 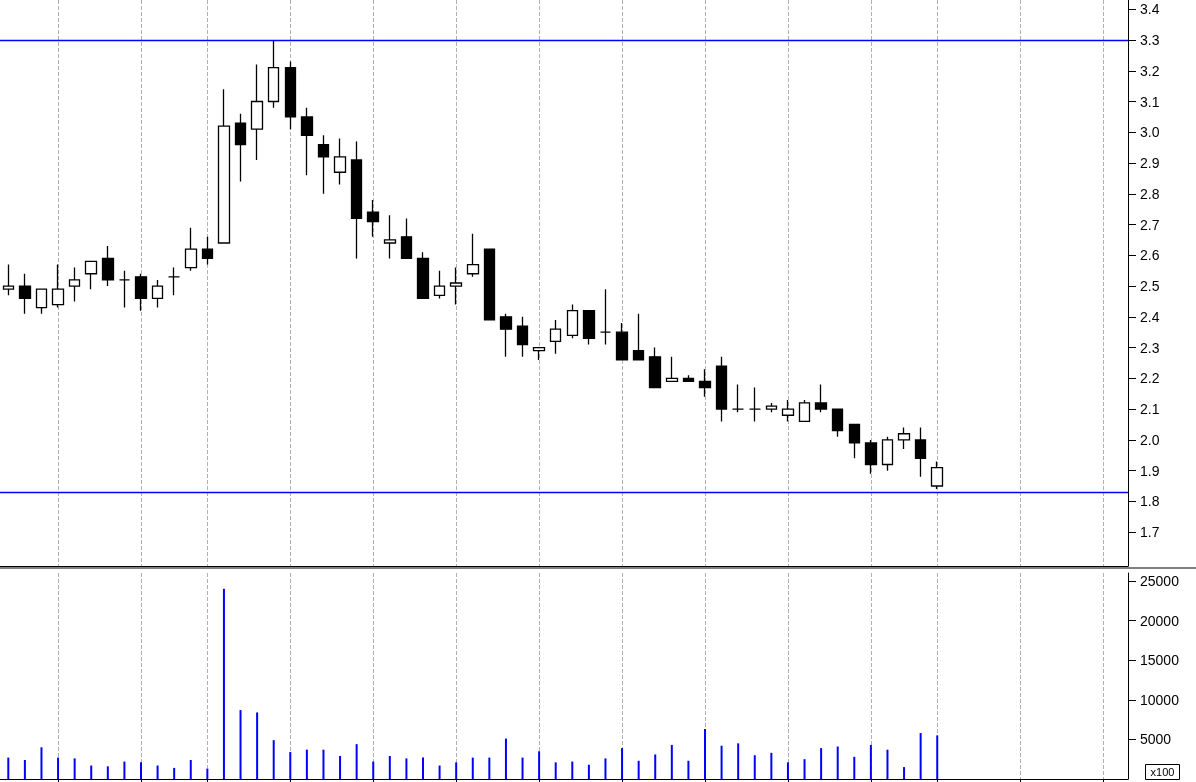 What do you see at coordinates (1150, 532) in the screenshot?
I see `y-tick-label: 1.7` at bounding box center [1150, 532].